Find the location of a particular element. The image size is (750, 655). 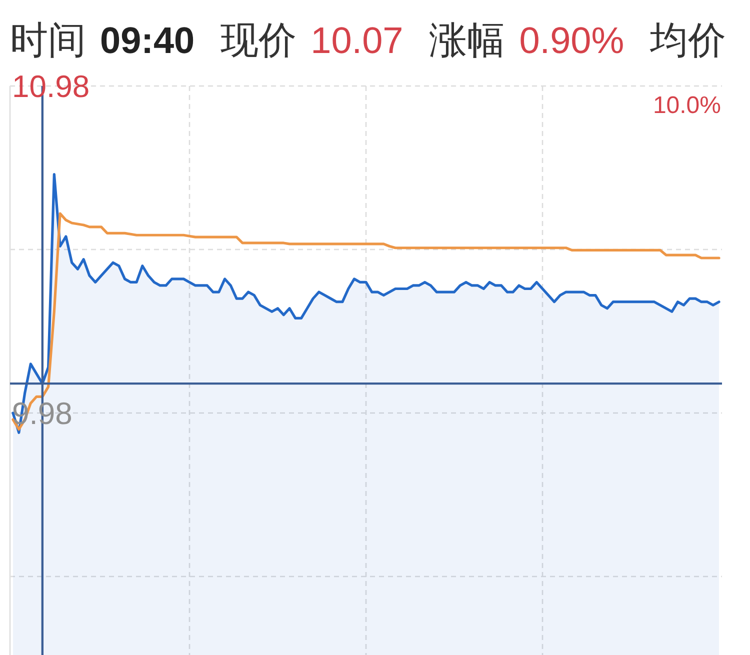

text: 均价 is located at coordinates (687, 41).